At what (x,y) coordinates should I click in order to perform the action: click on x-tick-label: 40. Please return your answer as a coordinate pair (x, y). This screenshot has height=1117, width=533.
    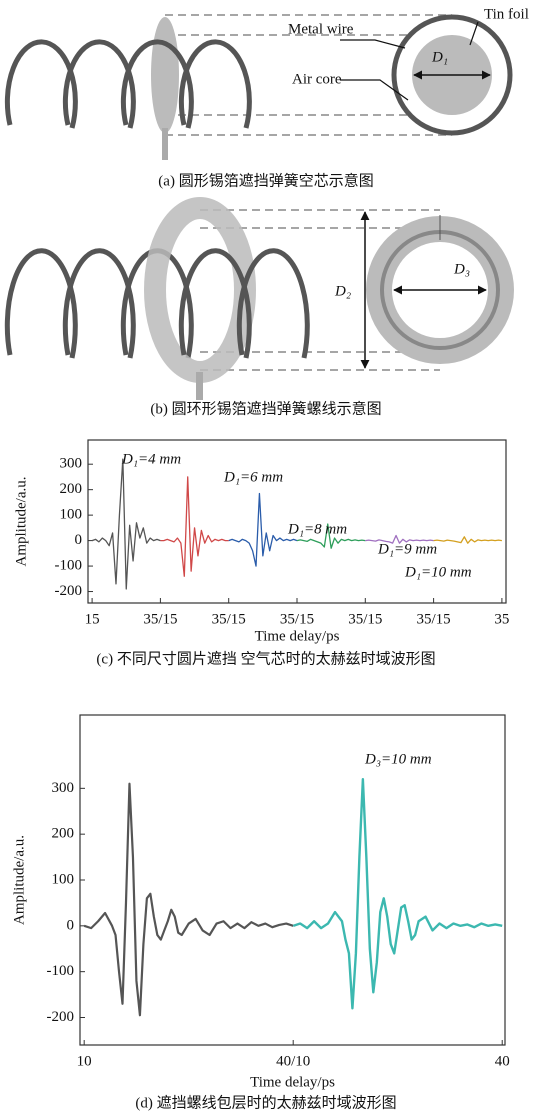
    Looking at the image, I should click on (502, 1061).